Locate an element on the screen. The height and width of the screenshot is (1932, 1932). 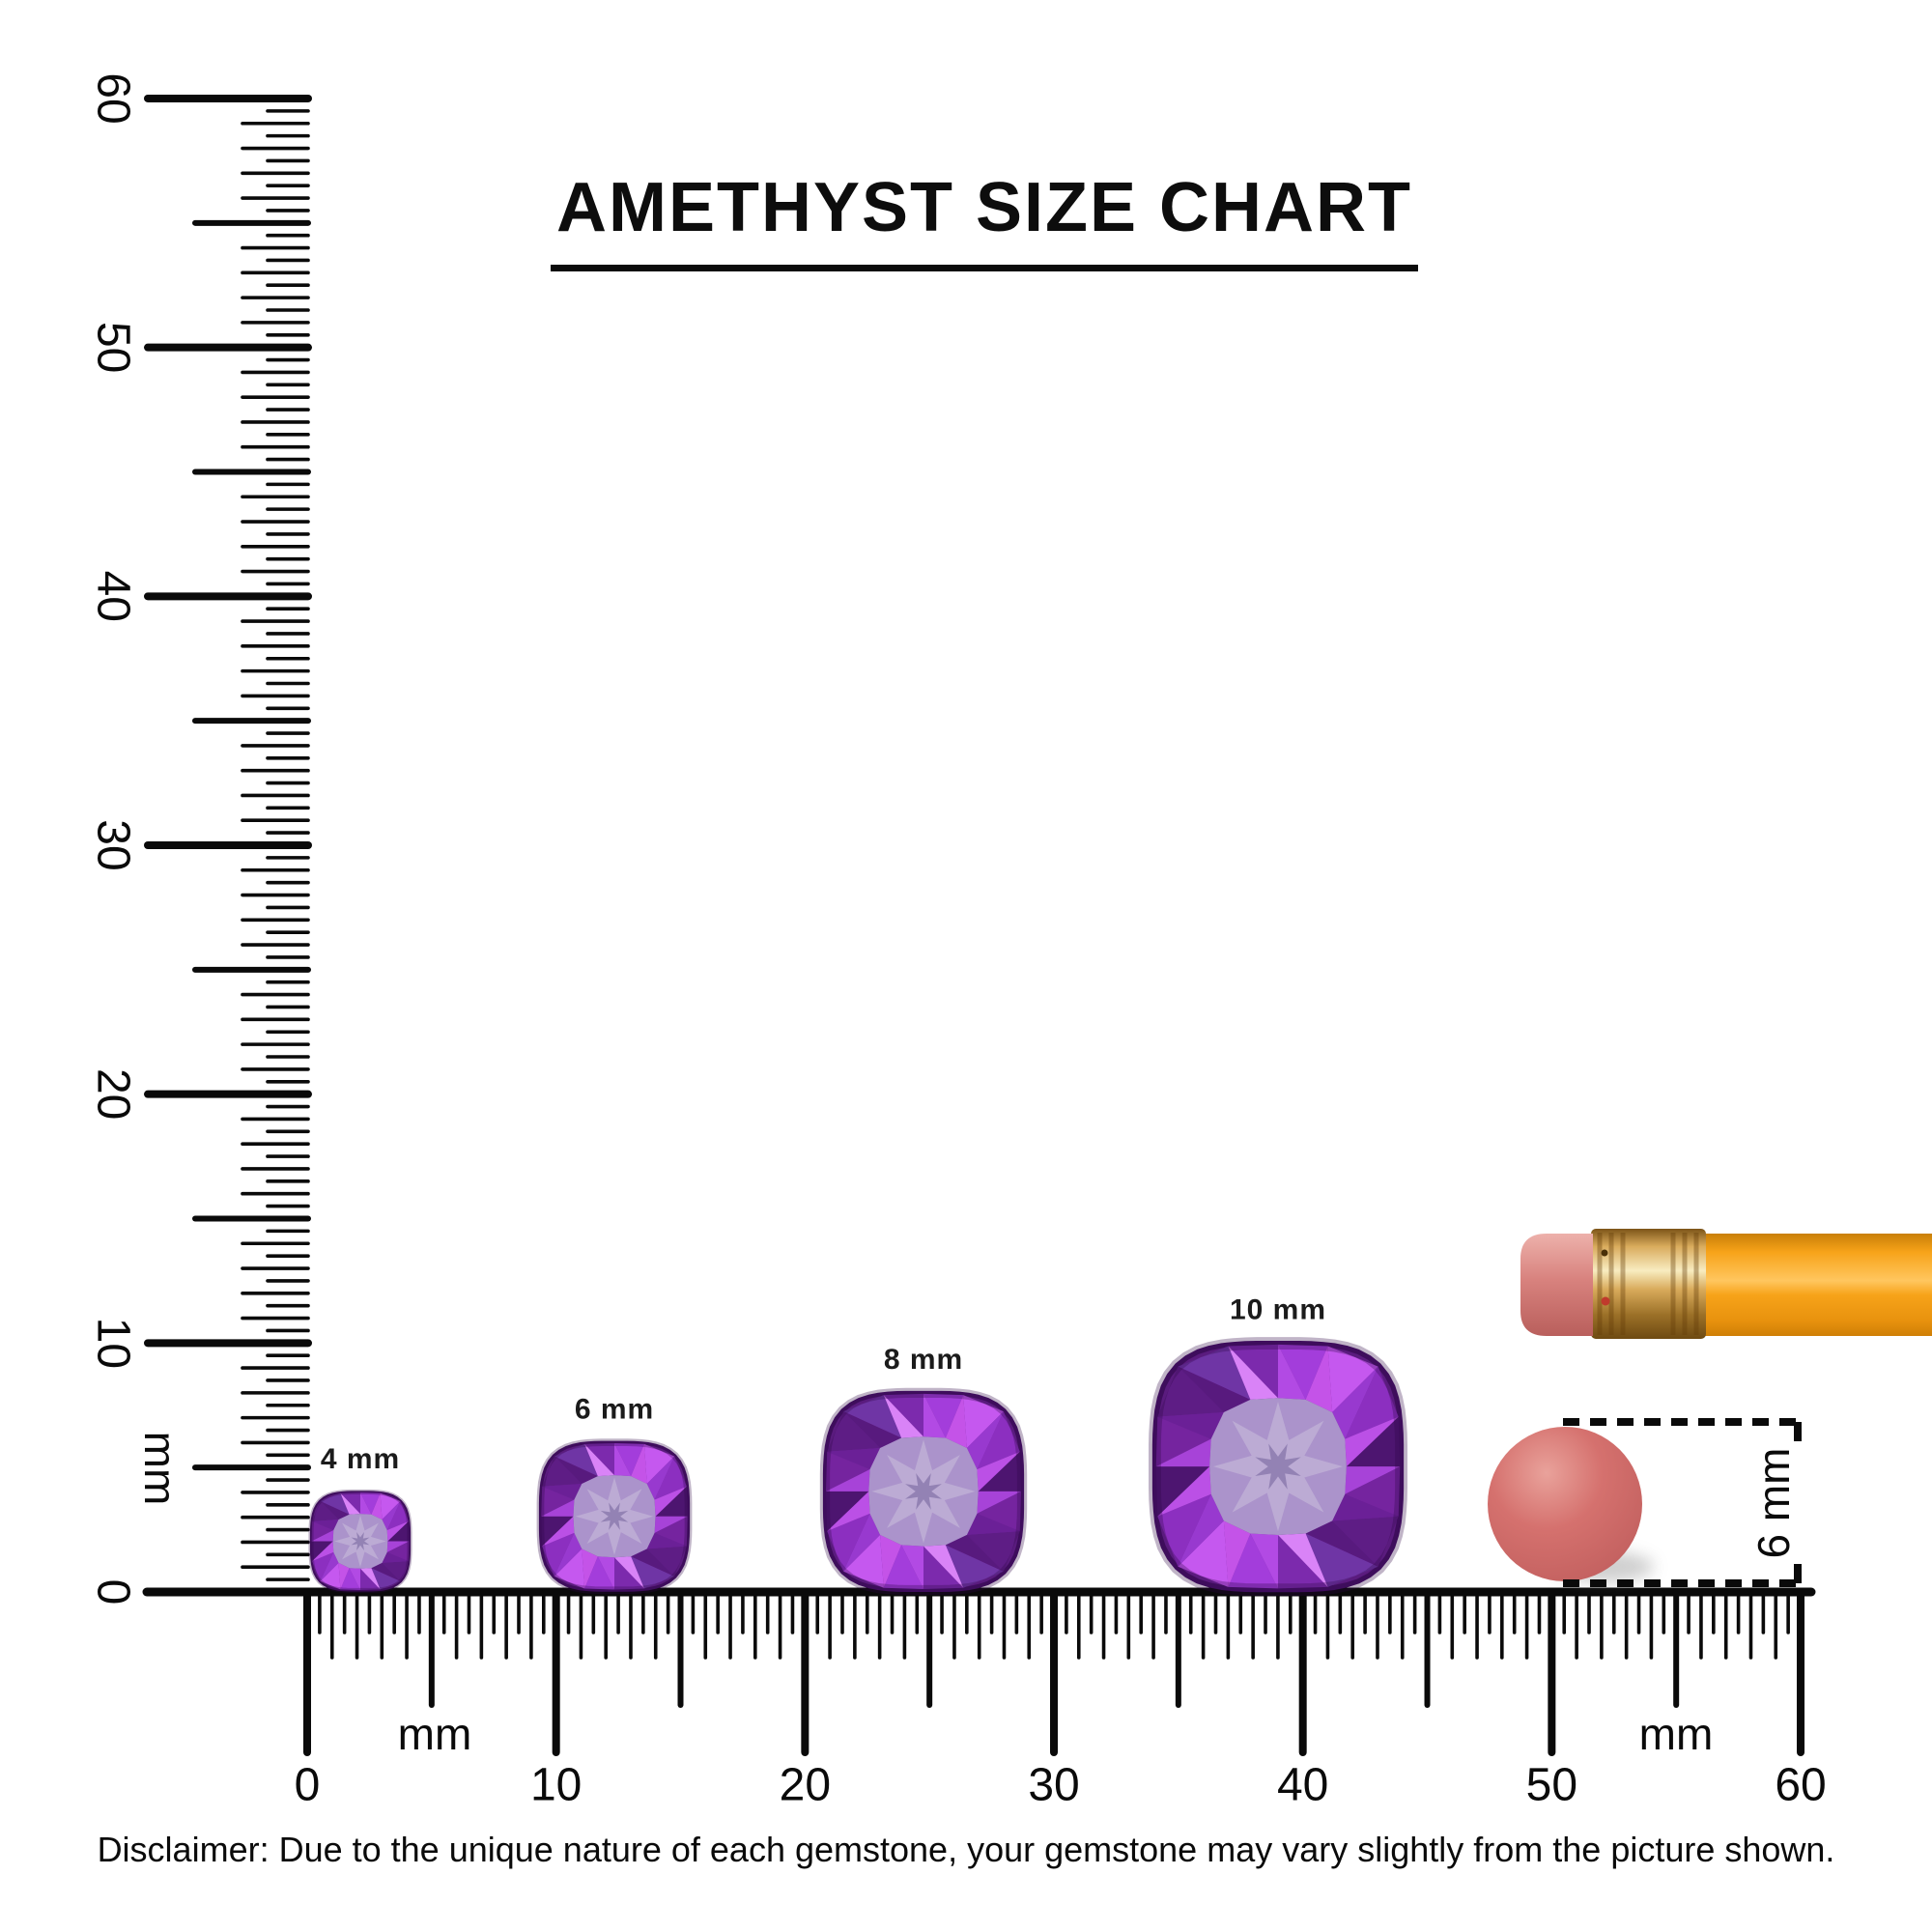
pencil-eraser is located at coordinates (1556, 1285).